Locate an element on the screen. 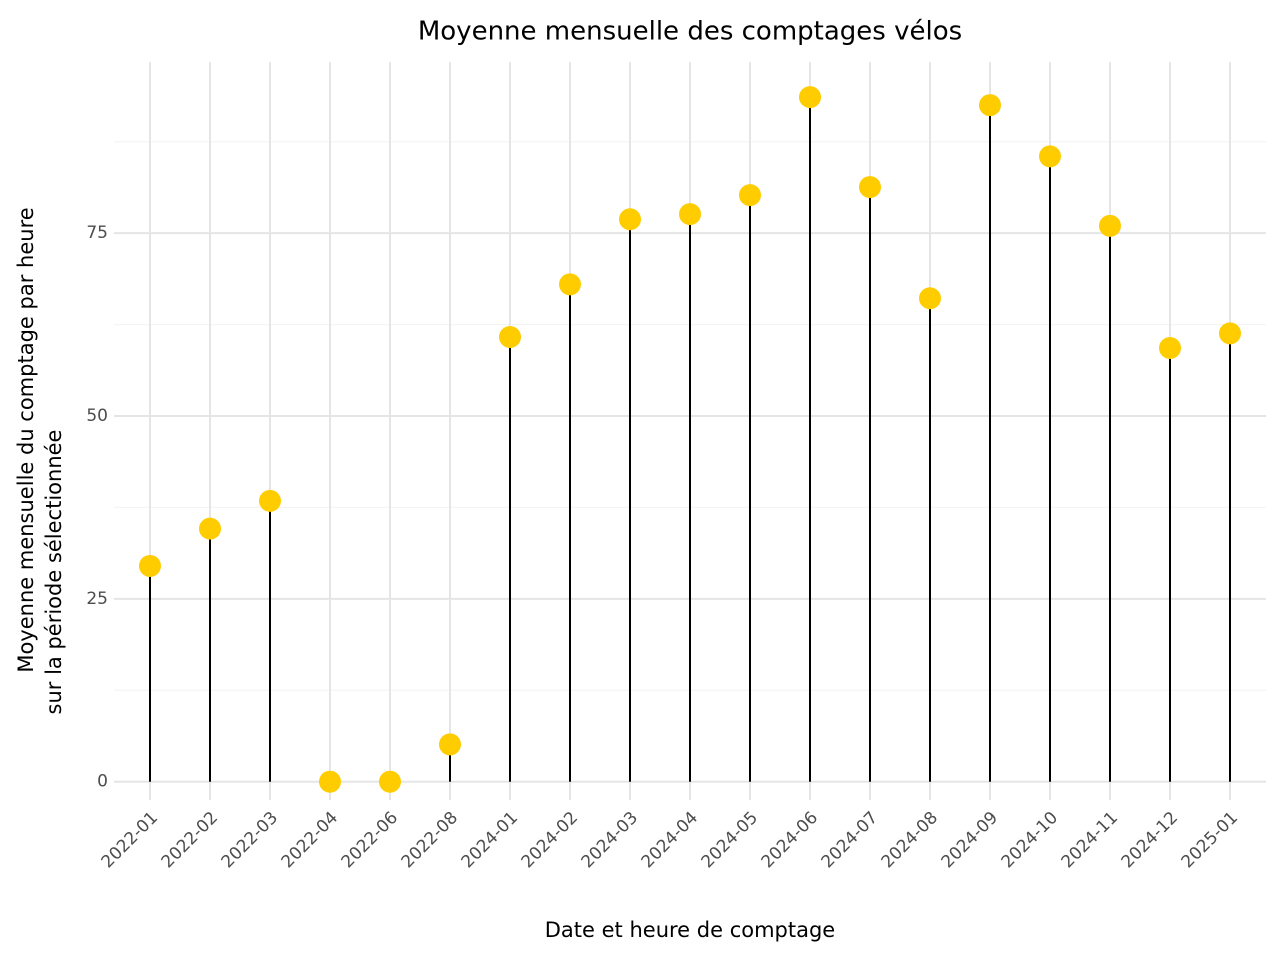 The width and height of the screenshot is (1280, 960). y-tick-label: 25 is located at coordinates (97, 599).